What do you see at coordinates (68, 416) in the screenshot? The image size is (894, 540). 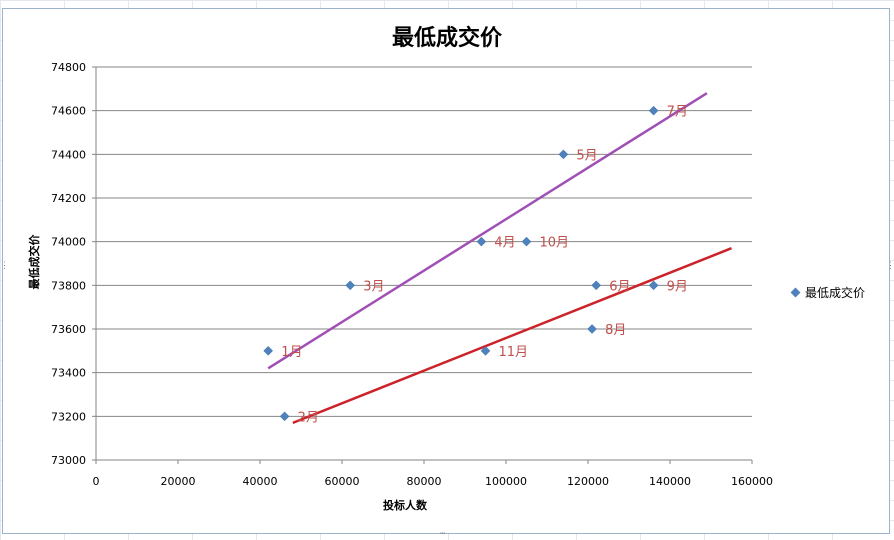 I see `y-tick-label: 73200` at bounding box center [68, 416].